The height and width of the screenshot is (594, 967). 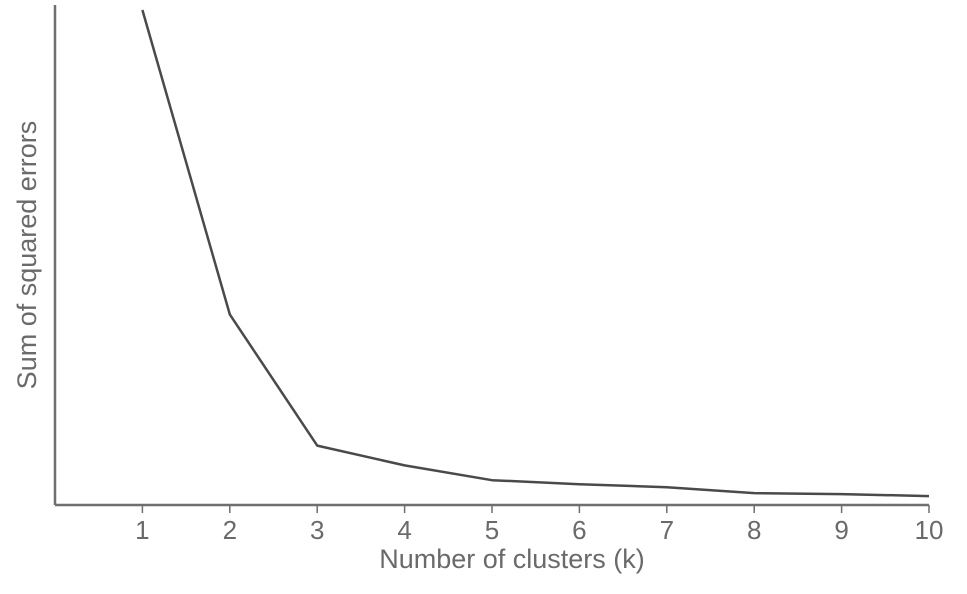 What do you see at coordinates (317, 530) in the screenshot?
I see `x-tick-label-3: 3` at bounding box center [317, 530].